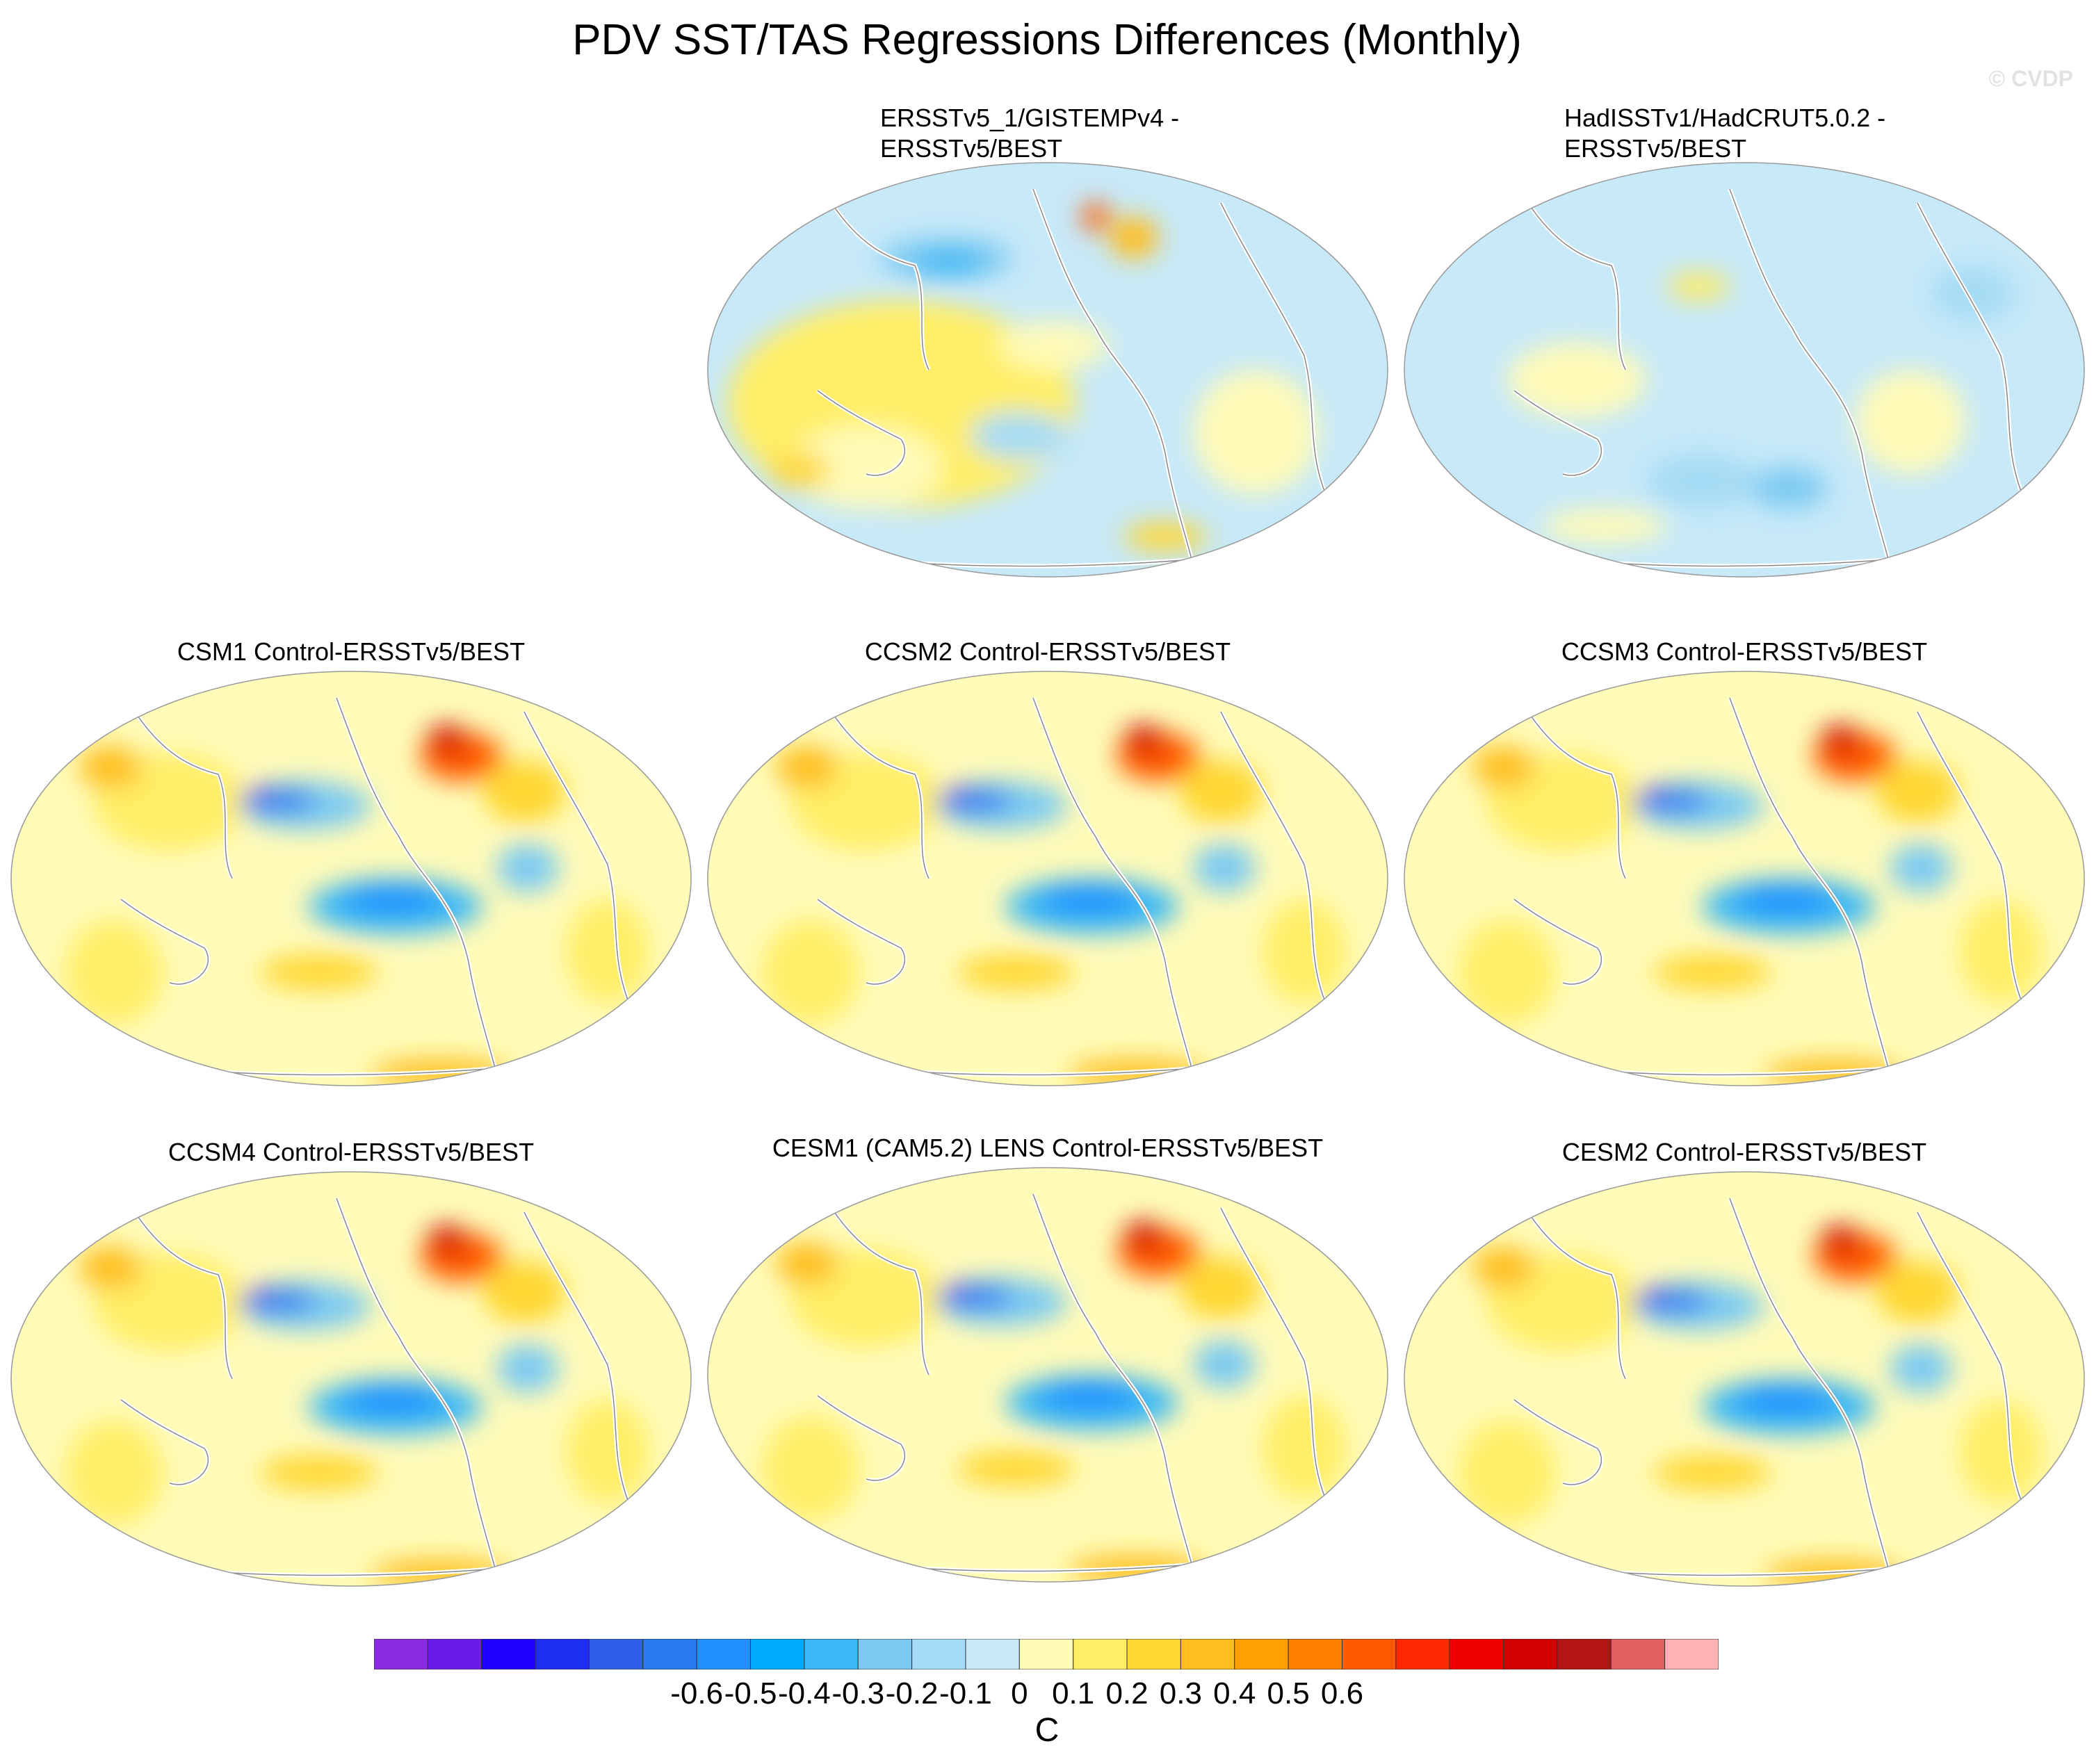  I want to click on colorbar-tick-label: 0.3, so click(1180, 1693).